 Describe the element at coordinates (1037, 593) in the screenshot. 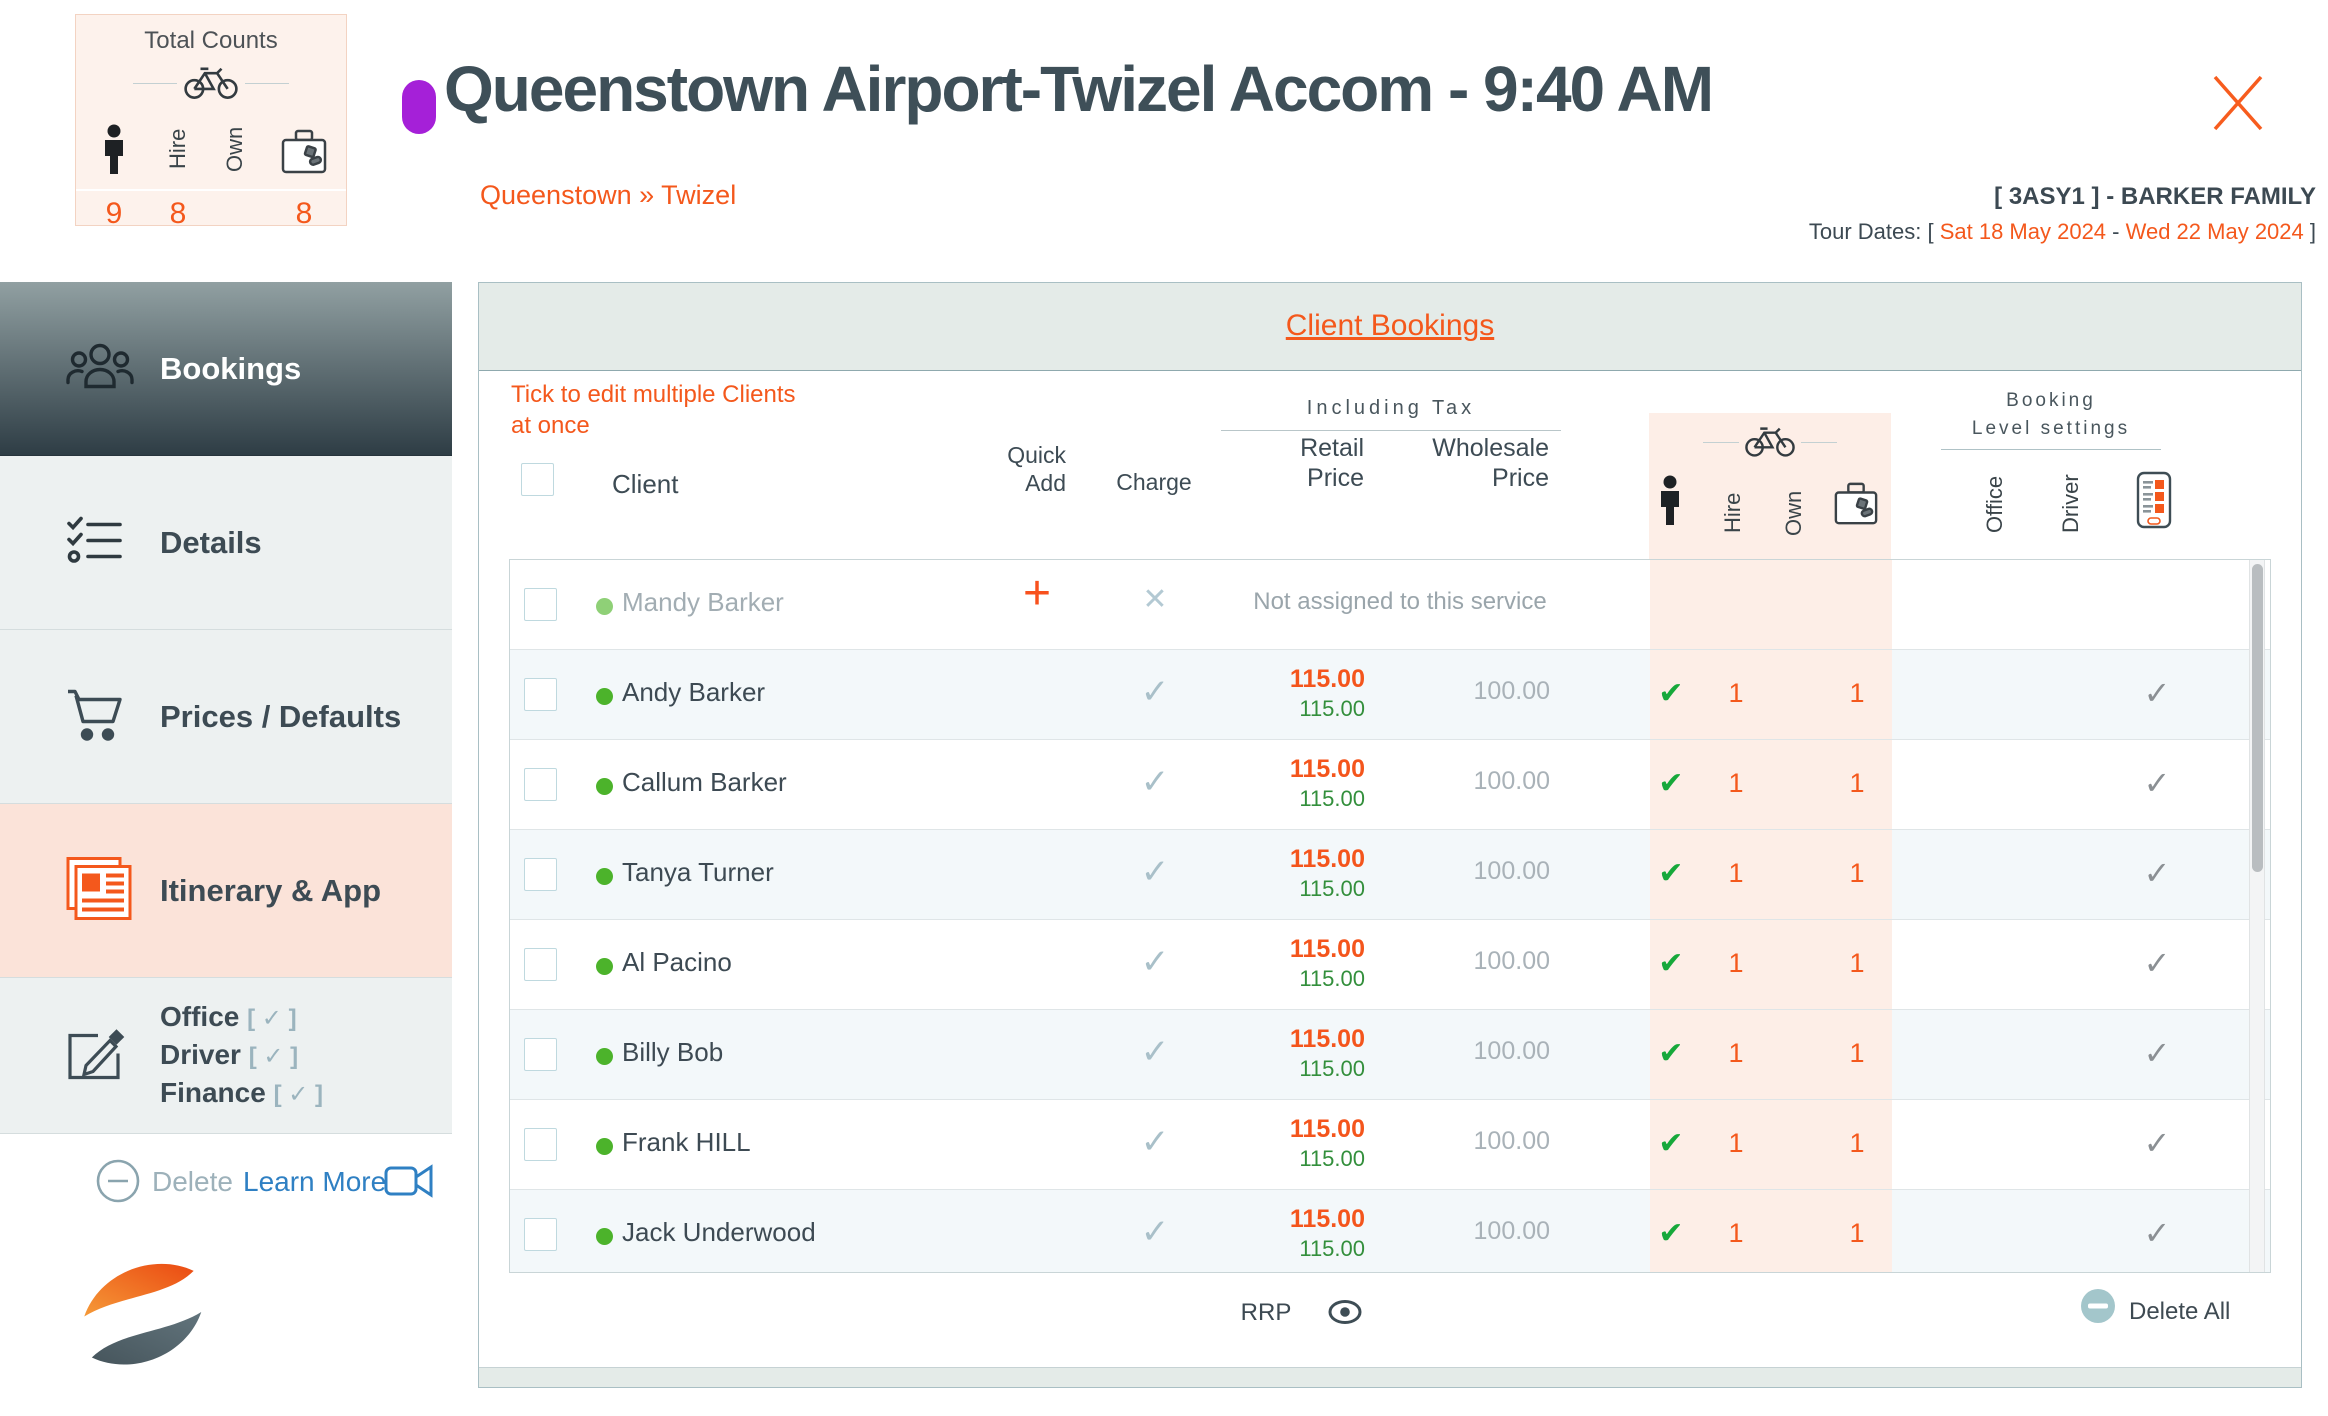

I see `quick-add-button: +` at that location.